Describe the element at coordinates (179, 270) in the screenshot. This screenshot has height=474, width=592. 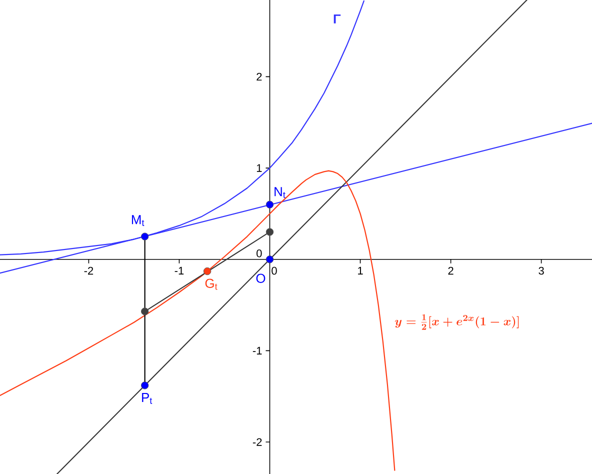
I see `x-tick-label: -1` at that location.